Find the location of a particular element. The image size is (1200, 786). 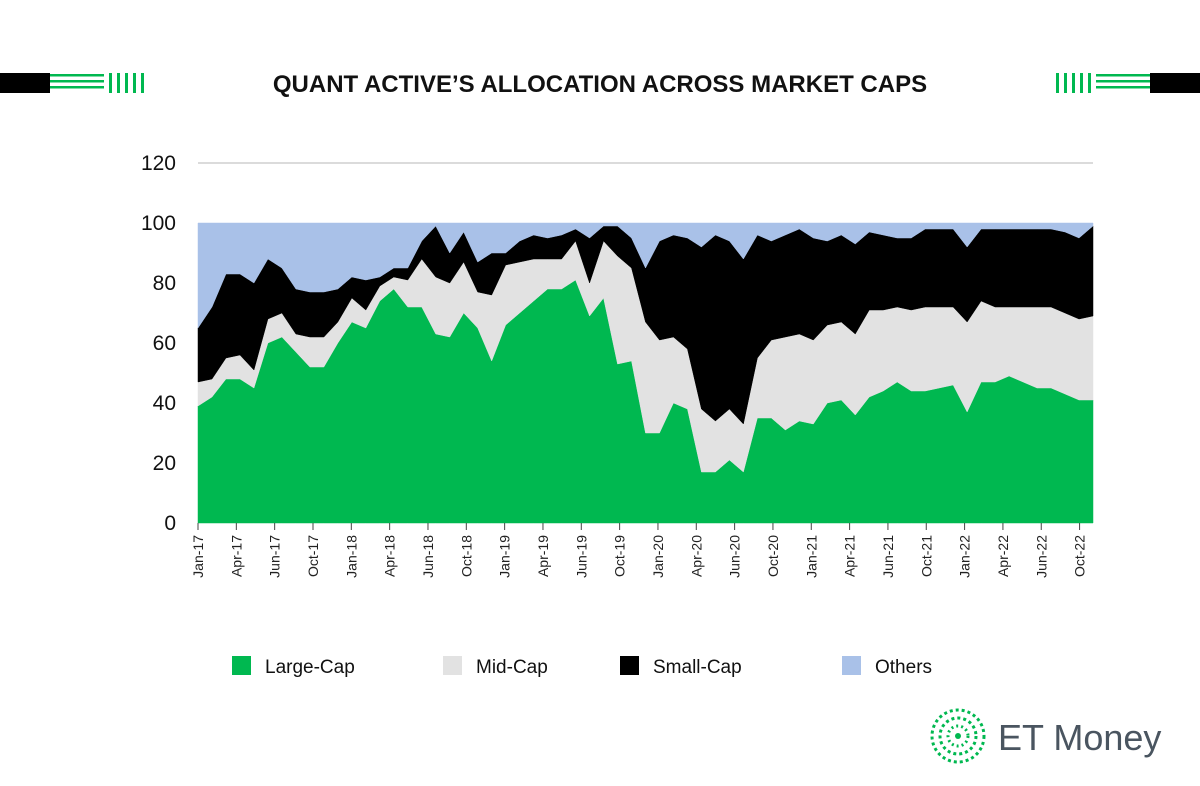

legend-label-small-cap: Small-Cap is located at coordinates (697, 667).